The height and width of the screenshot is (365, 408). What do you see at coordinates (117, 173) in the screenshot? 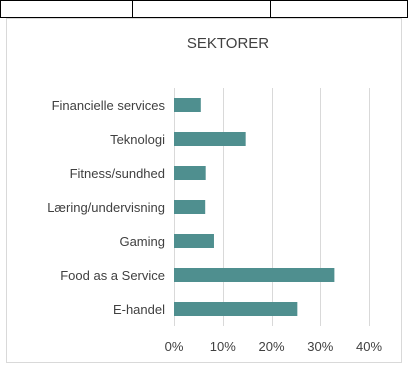
I see `category-label: Fitness/sundhed` at bounding box center [117, 173].